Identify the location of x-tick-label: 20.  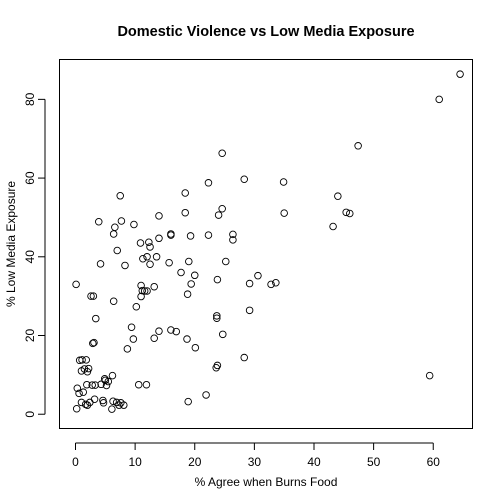
(195, 462).